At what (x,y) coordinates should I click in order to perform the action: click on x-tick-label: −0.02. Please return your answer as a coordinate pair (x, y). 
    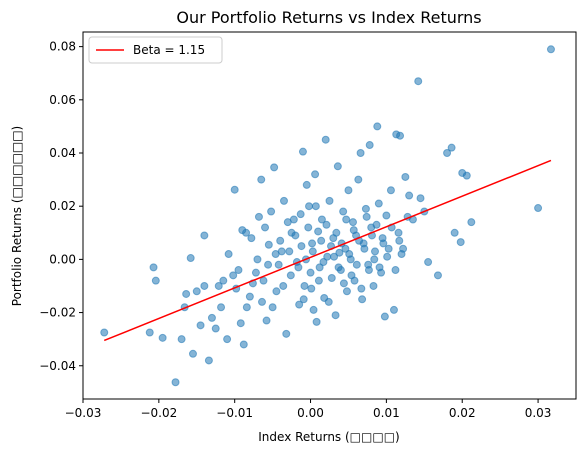
    Looking at the image, I should click on (158, 413).